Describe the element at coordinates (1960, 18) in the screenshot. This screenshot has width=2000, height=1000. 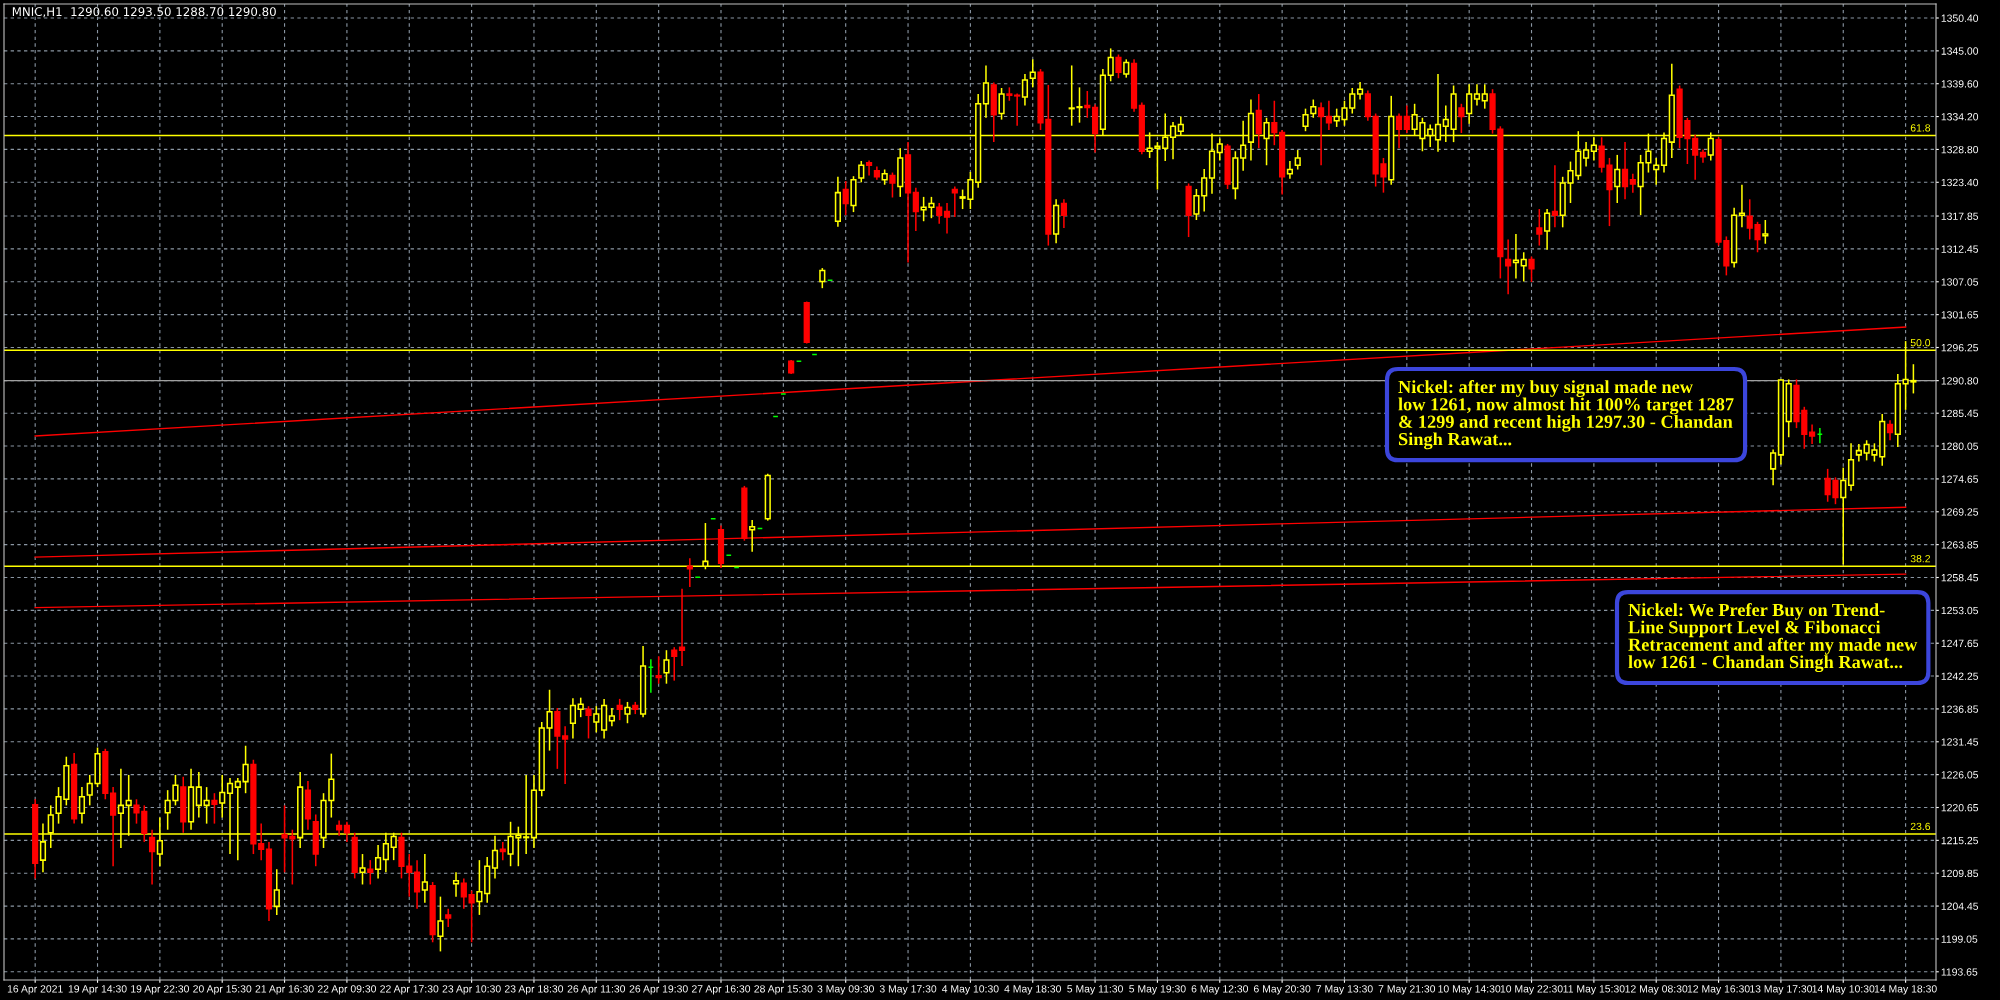
I see `y-tick-label: 1350.40` at that location.